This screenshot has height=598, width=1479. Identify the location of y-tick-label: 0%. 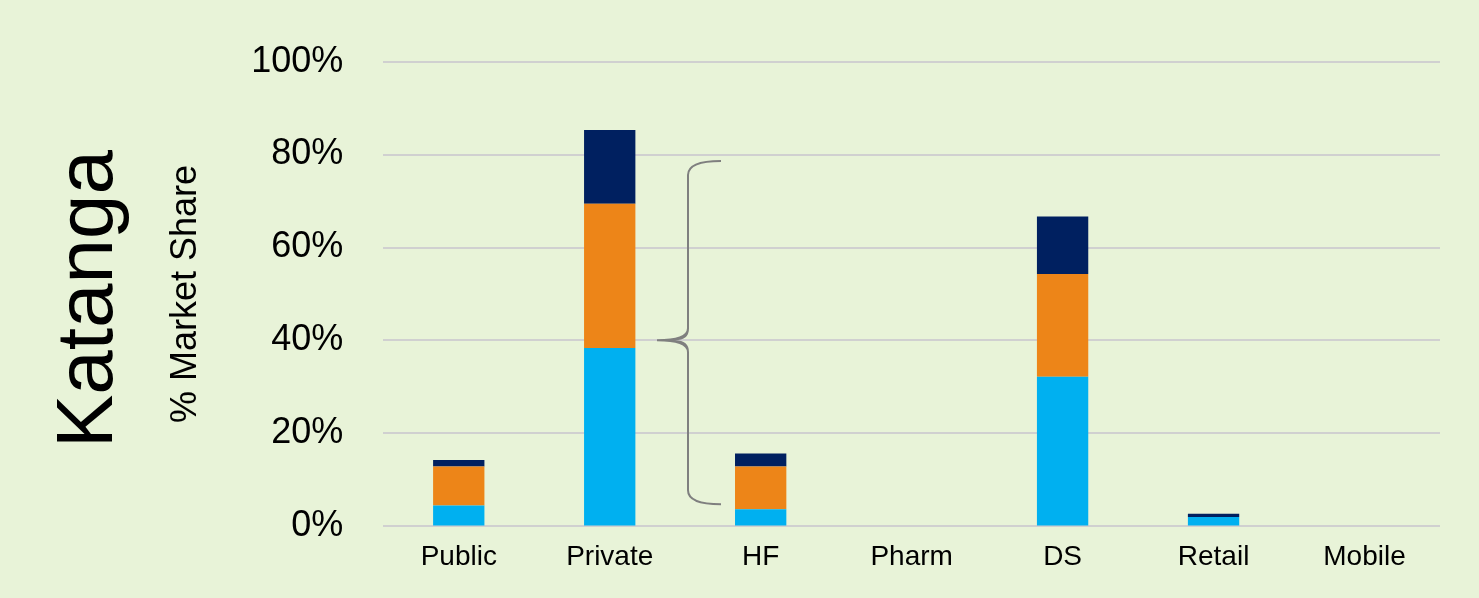
(317, 524).